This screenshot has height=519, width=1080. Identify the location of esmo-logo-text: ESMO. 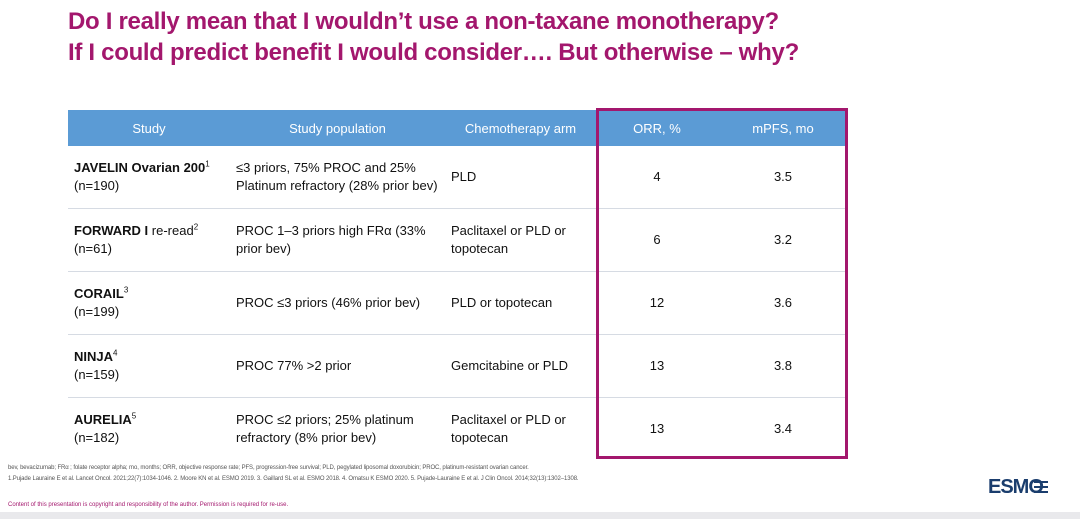
(1016, 487).